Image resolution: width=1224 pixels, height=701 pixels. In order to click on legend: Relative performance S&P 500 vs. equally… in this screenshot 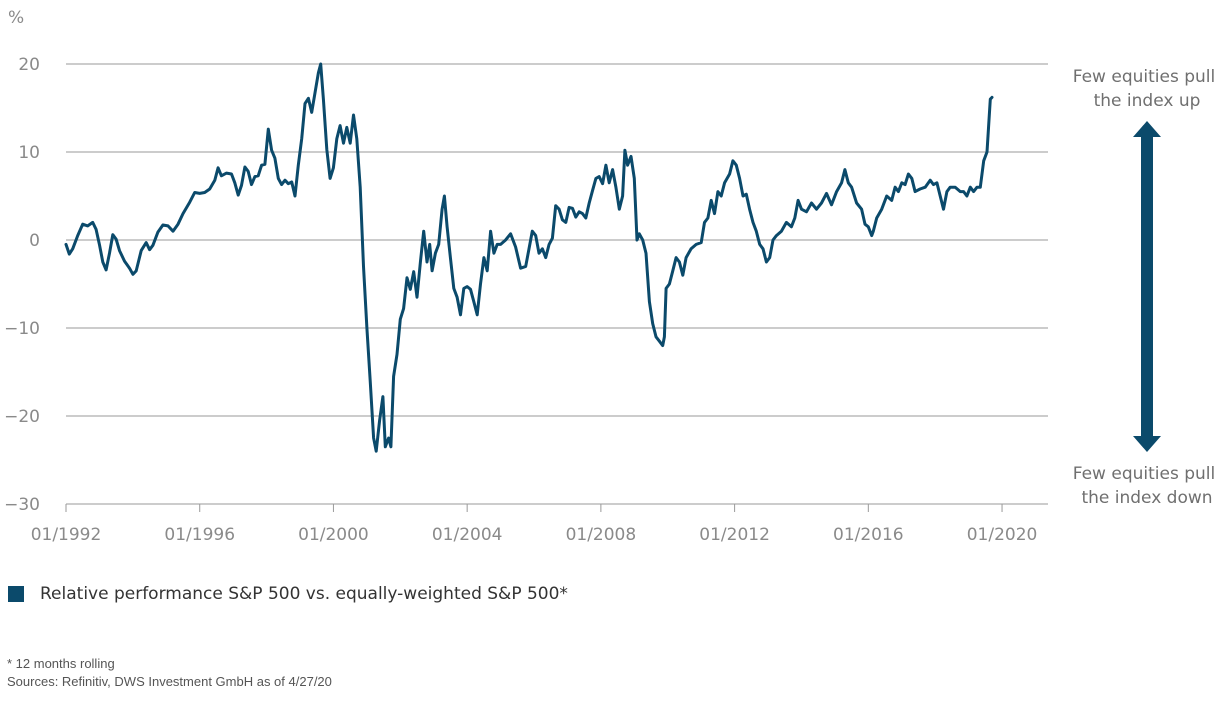, I will do `click(288, 594)`.